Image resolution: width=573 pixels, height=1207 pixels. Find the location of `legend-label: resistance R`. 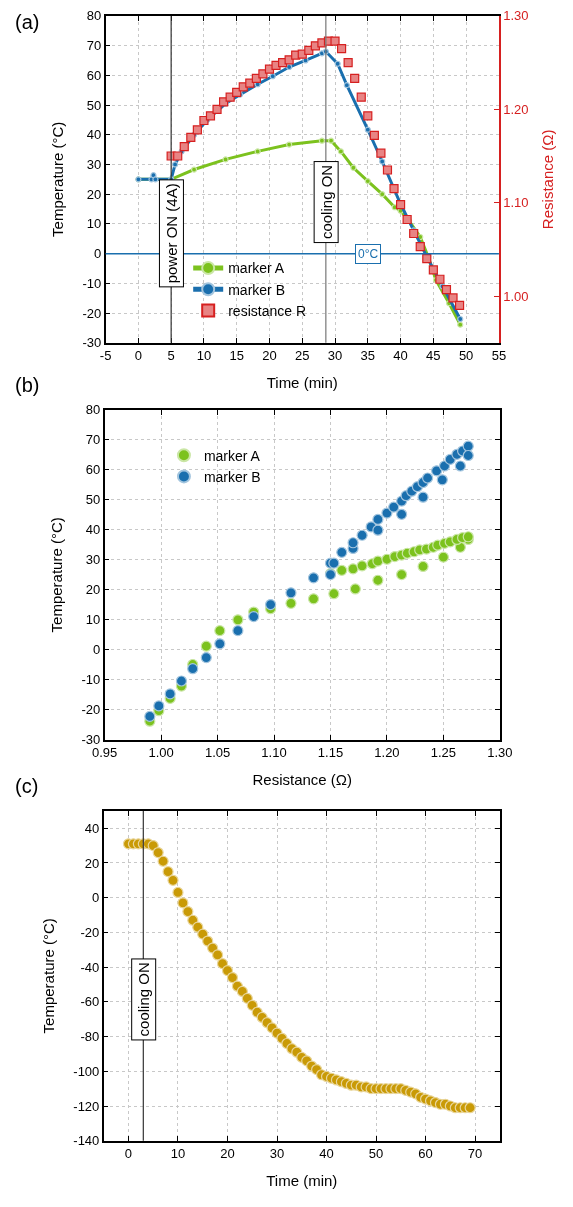

legend-label: resistance R is located at coordinates (267, 310).